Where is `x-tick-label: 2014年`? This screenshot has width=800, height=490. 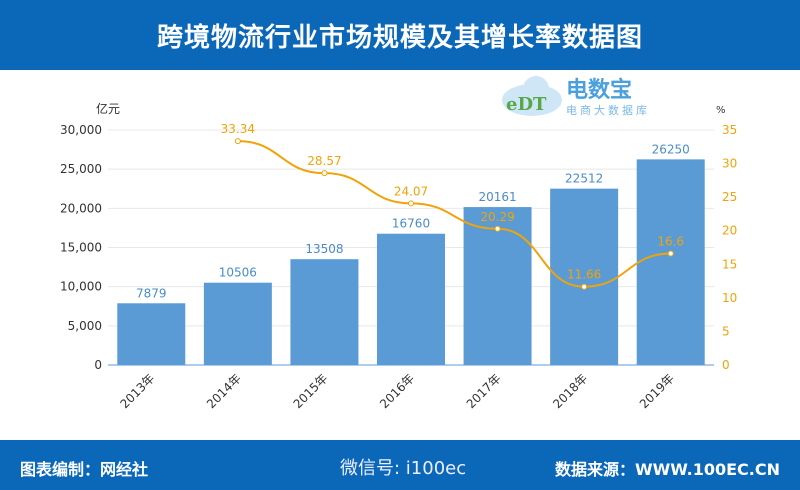 x-tick-label: 2014年 is located at coordinates (224, 391).